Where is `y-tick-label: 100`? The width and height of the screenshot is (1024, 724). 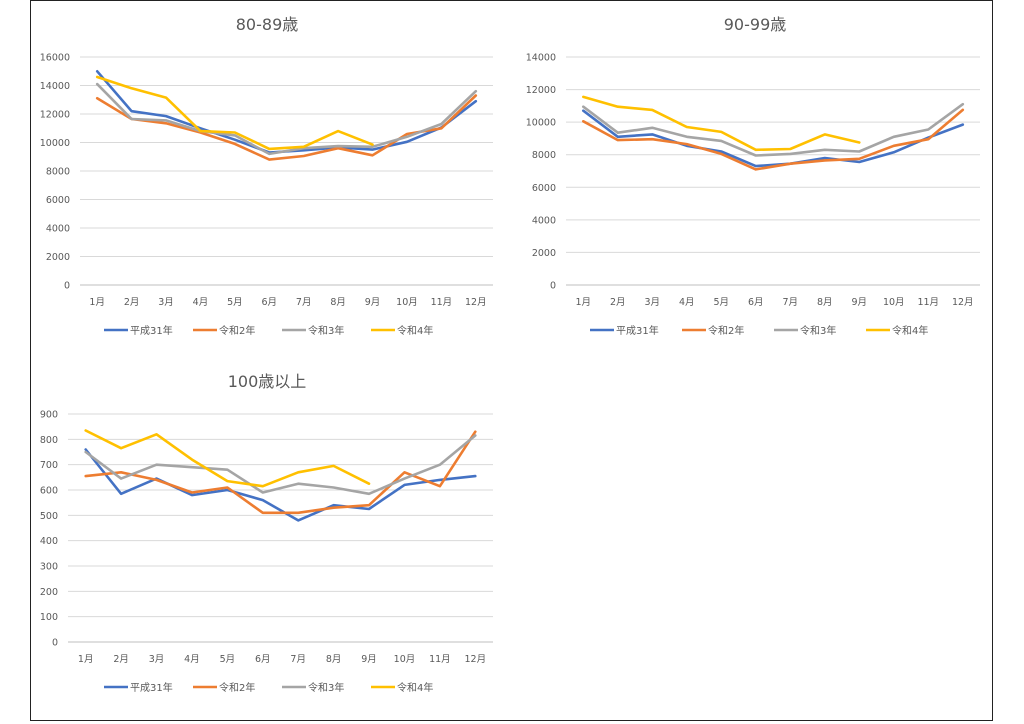 y-tick-label: 100 is located at coordinates (49, 617).